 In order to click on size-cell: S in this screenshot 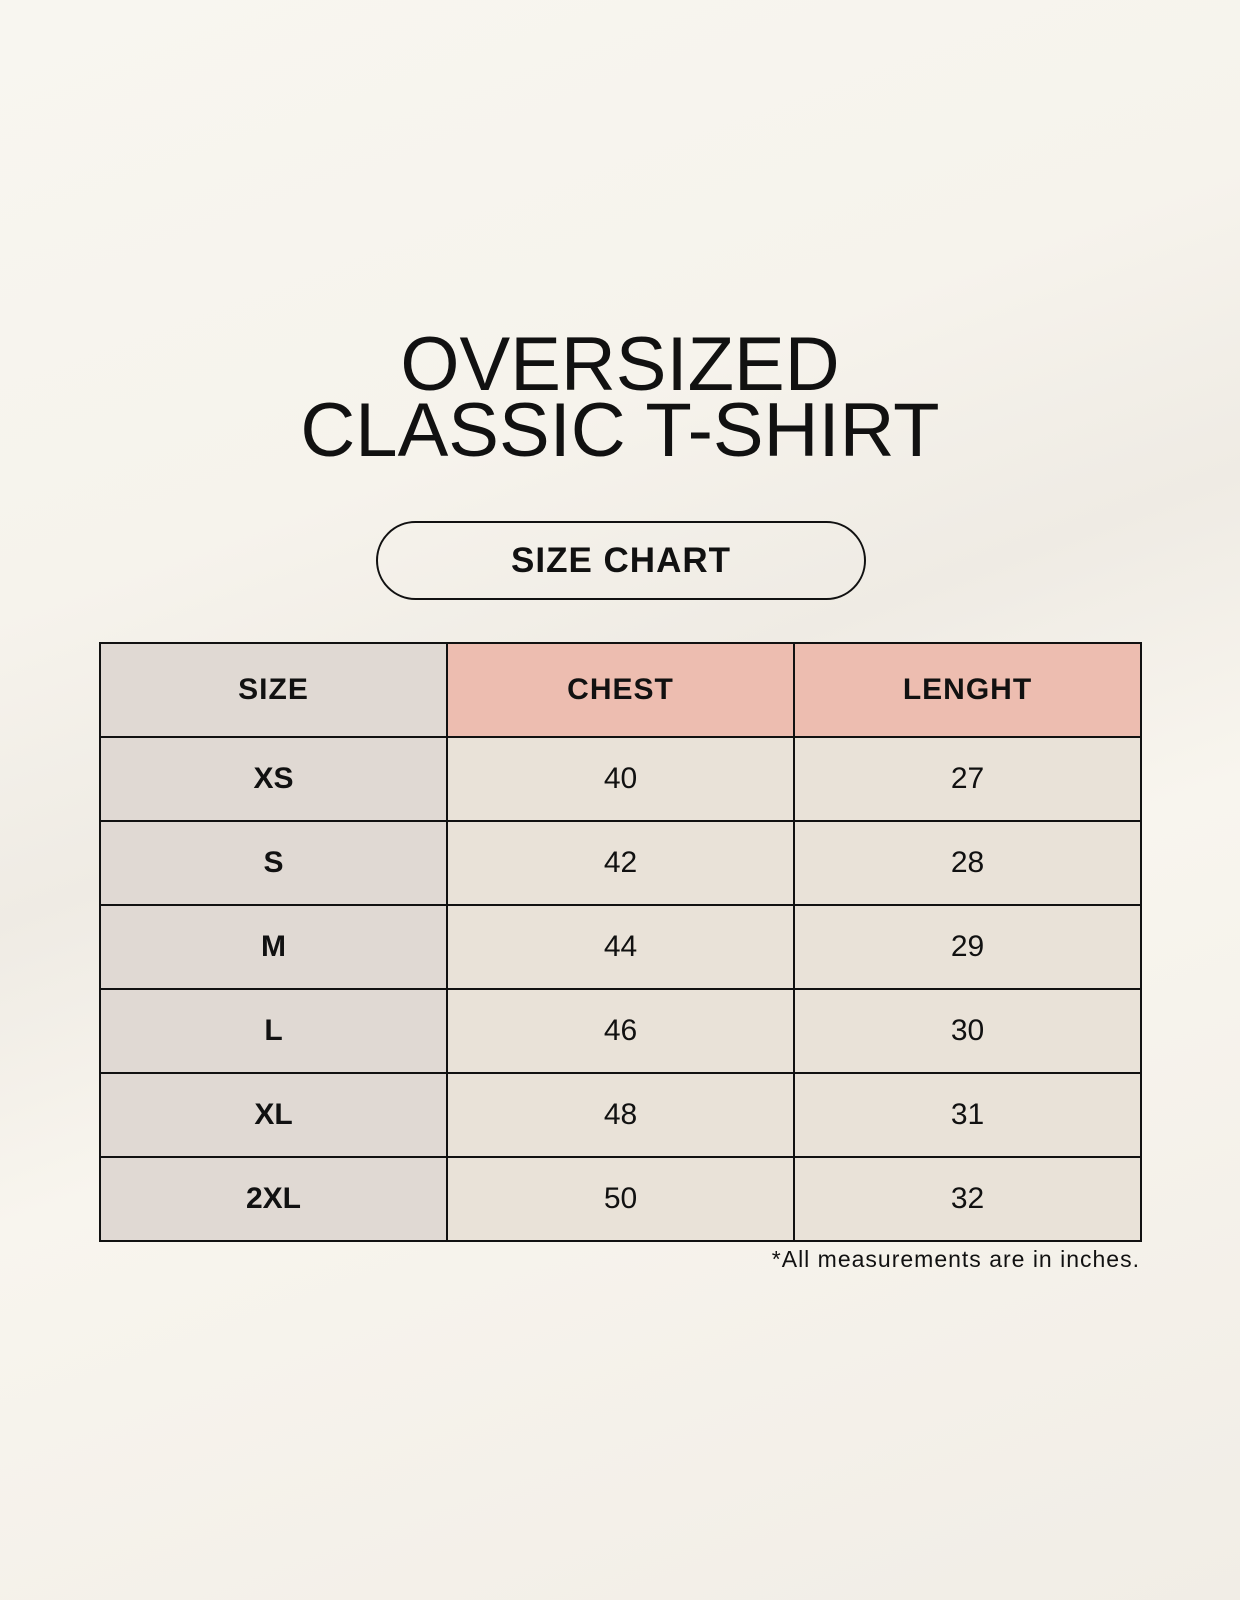, I will do `click(273, 863)`.